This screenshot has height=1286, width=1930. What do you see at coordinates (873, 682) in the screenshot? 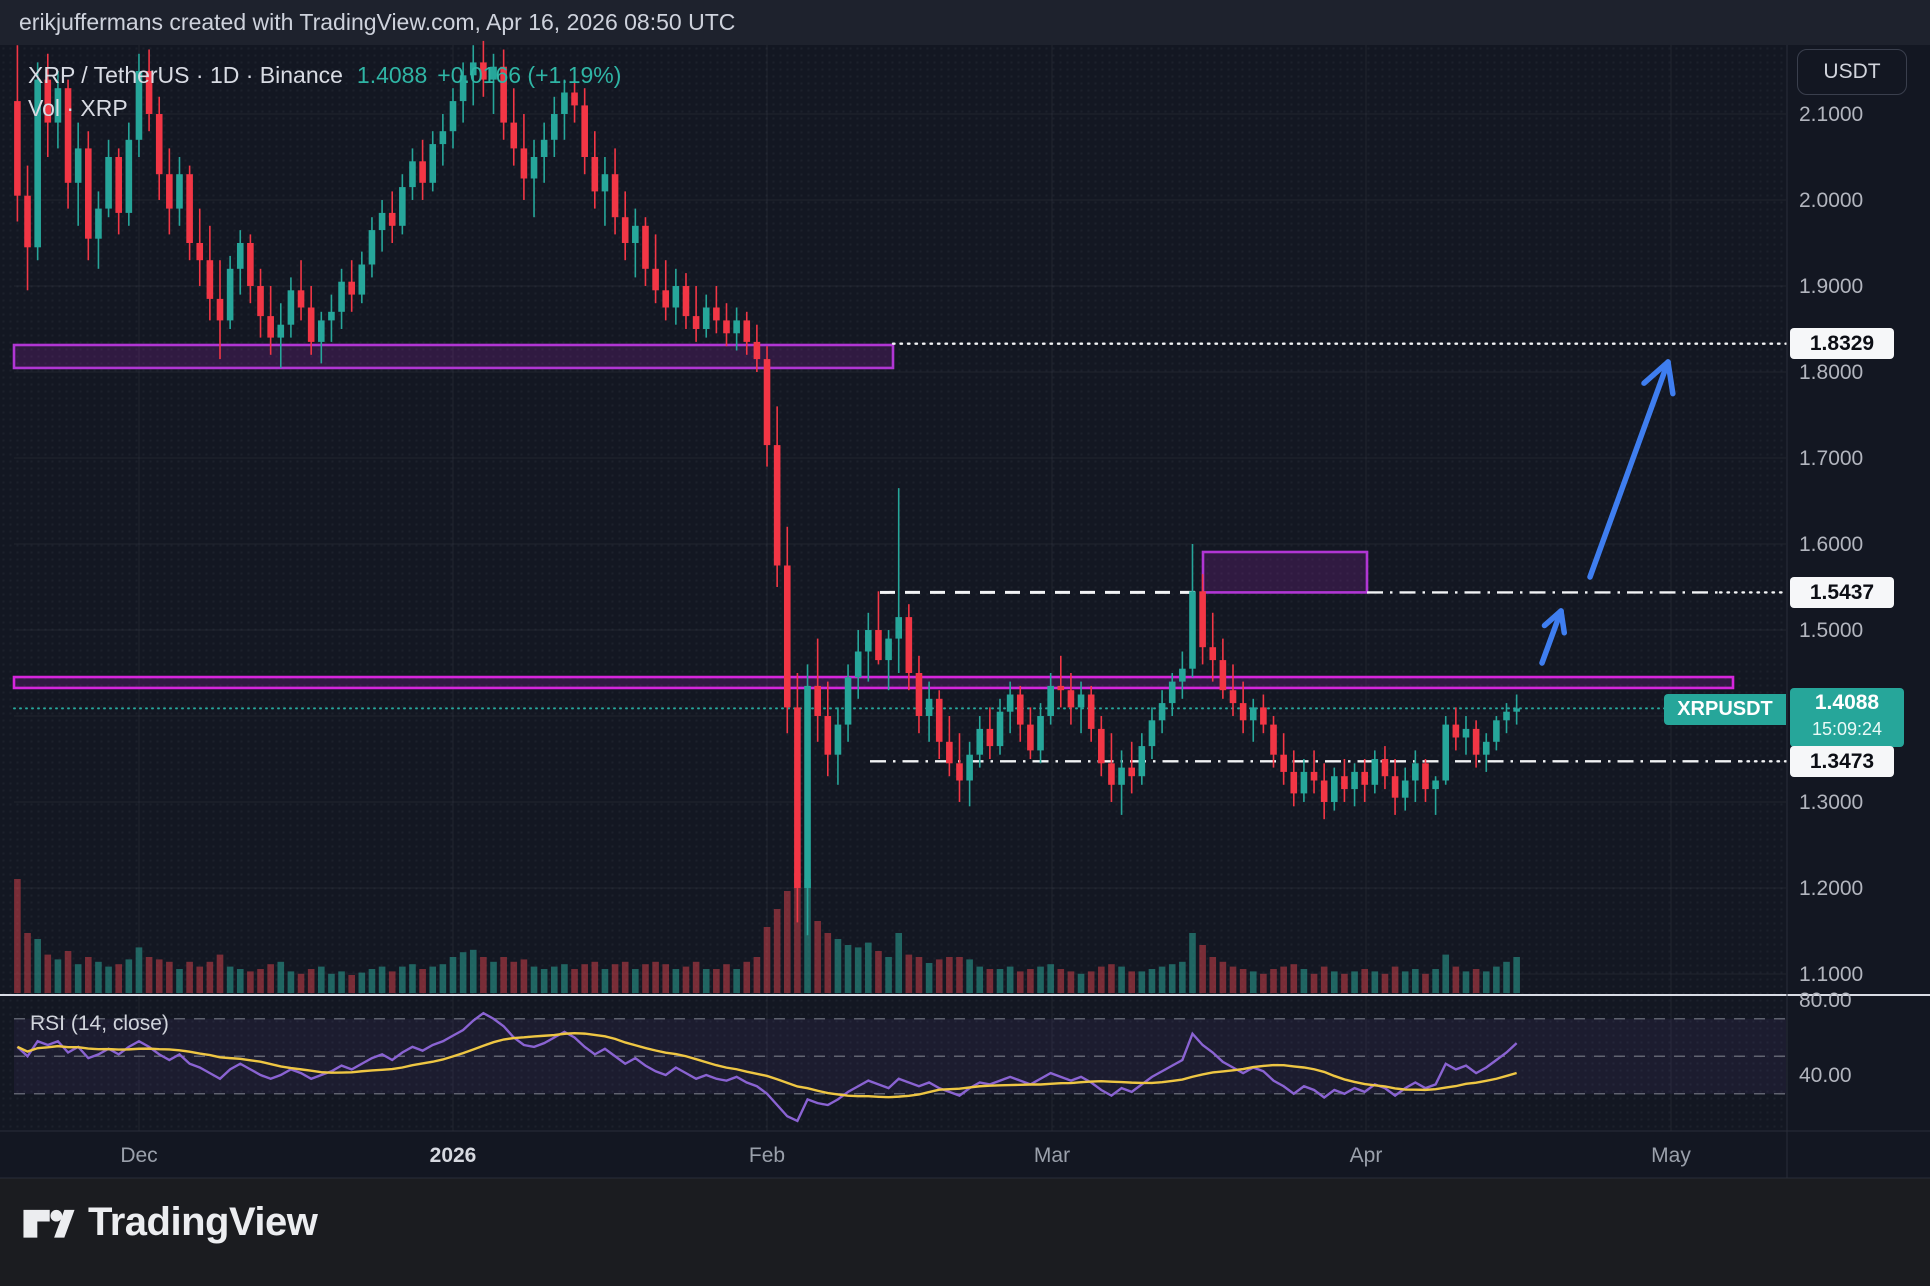
I see `demand-band` at bounding box center [873, 682].